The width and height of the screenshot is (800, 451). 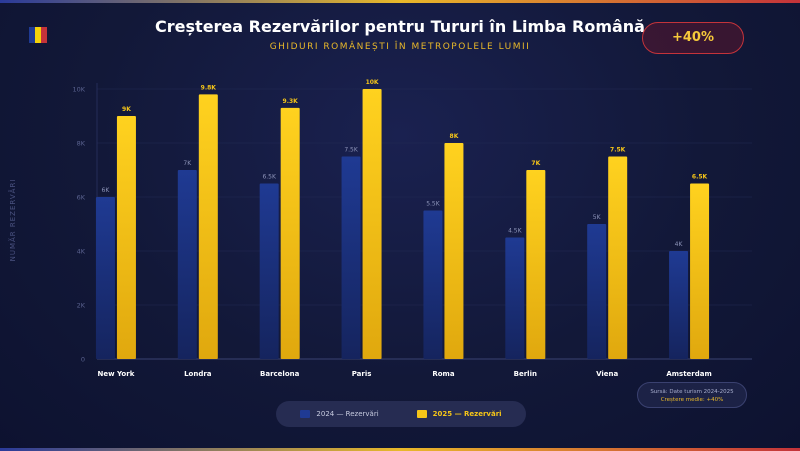 I want to click on top-accent-bar, so click(x=400, y=1).